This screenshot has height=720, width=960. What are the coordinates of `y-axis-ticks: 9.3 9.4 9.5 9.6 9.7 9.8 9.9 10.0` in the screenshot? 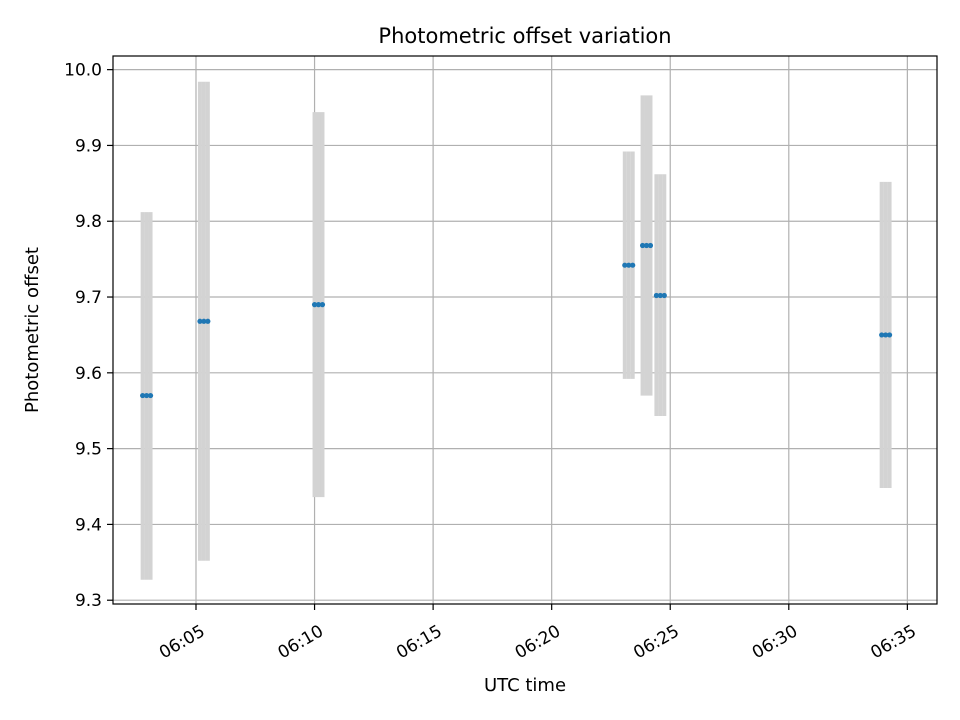 It's located at (88, 336).